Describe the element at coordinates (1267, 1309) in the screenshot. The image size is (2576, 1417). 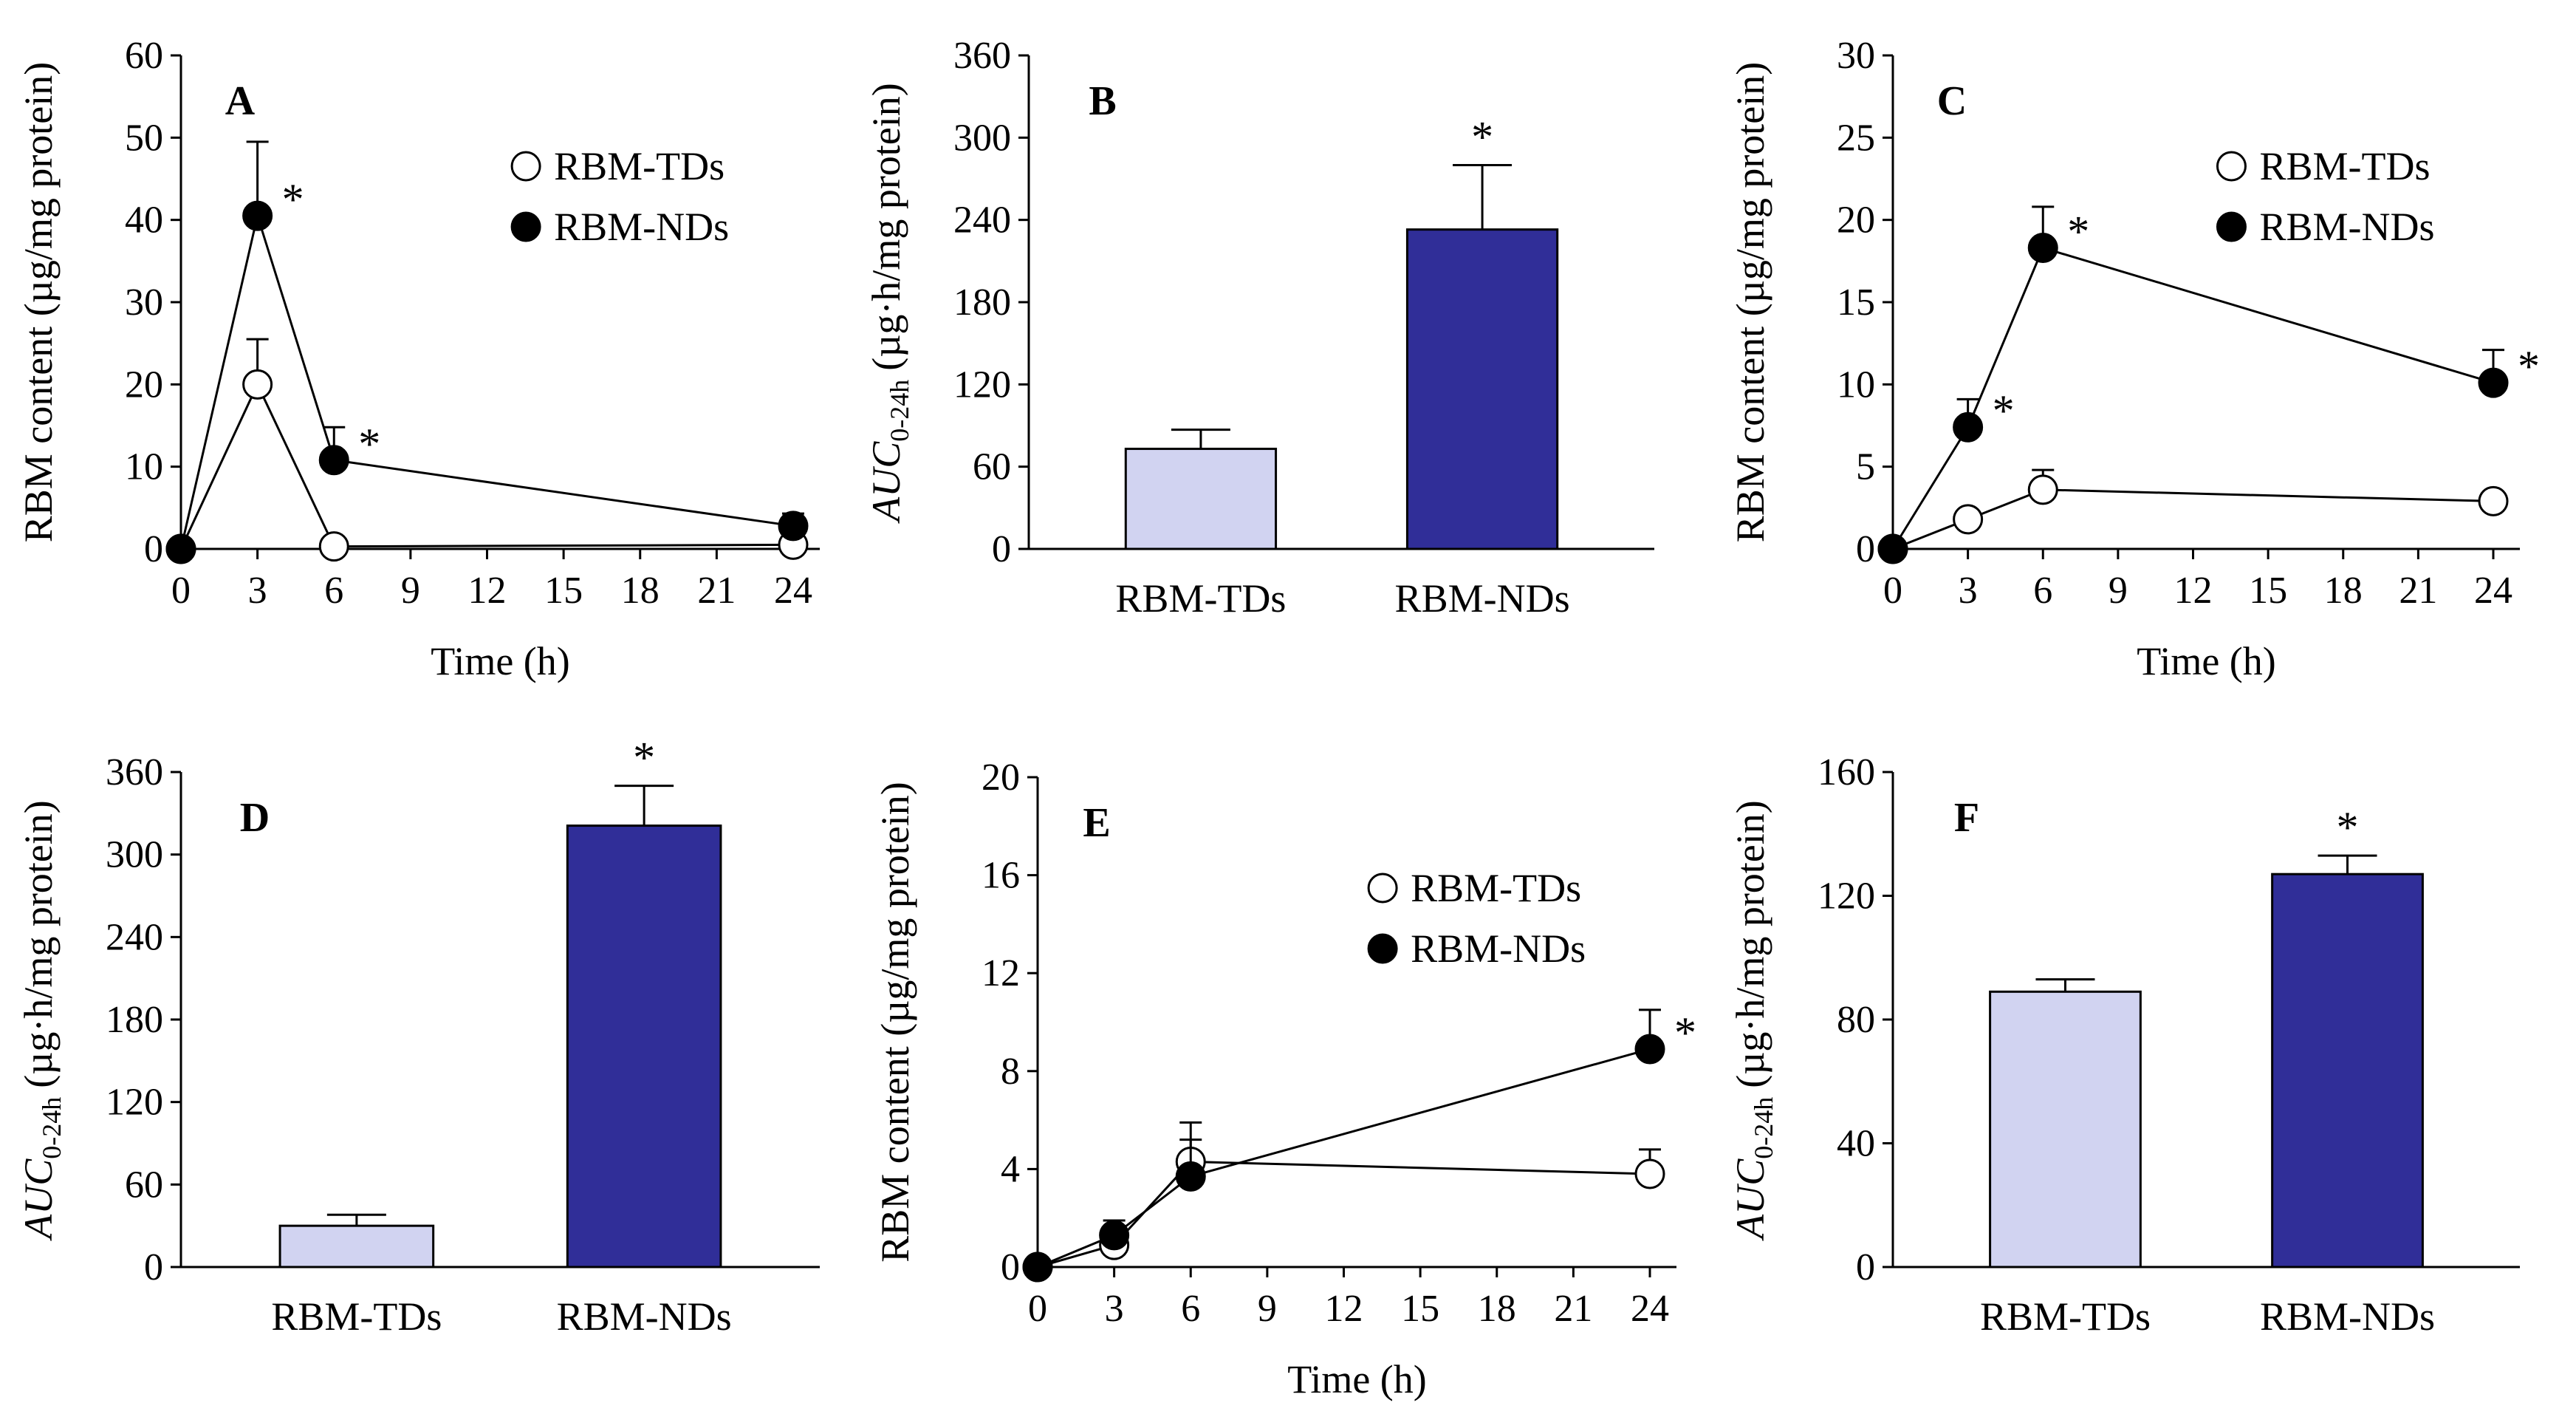
I see `x-tick-label: 9` at that location.